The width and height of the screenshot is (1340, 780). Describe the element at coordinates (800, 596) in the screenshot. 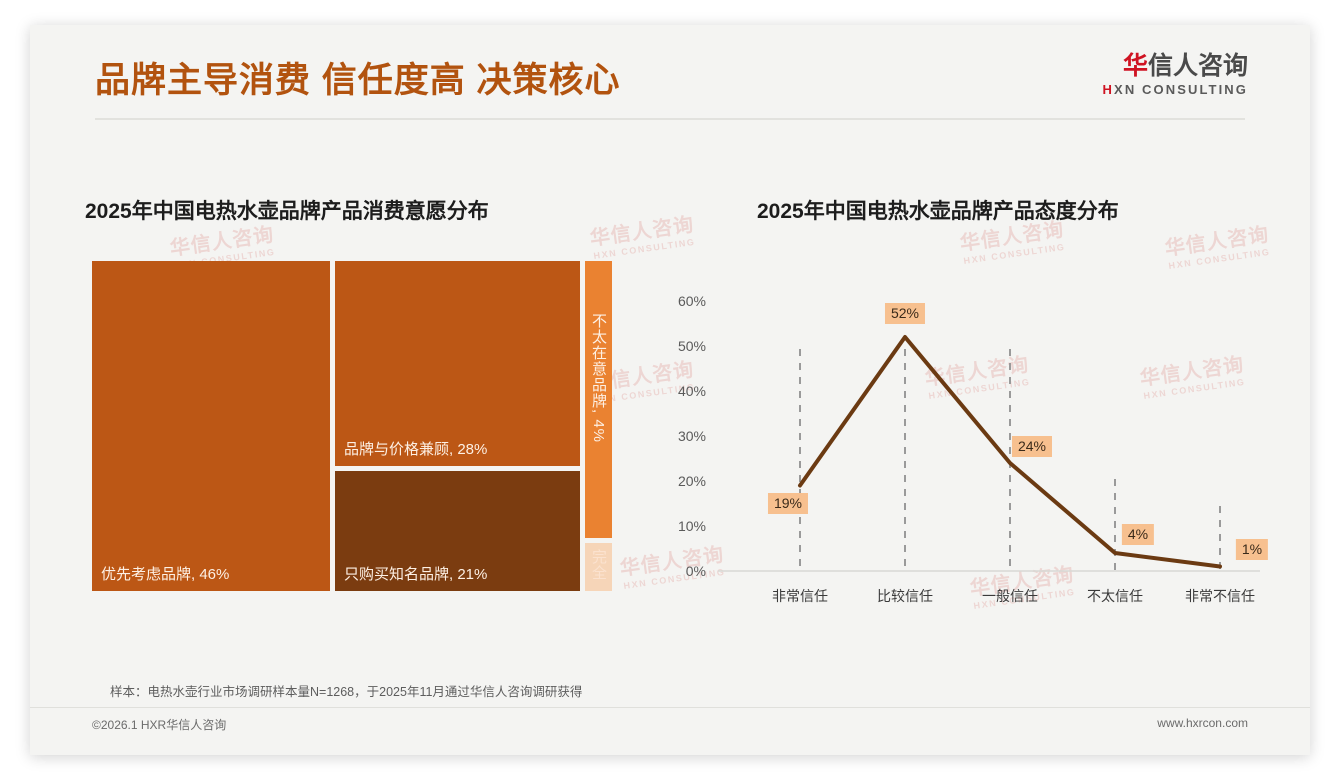

I see `x-axis-tick: 非常信任` at that location.